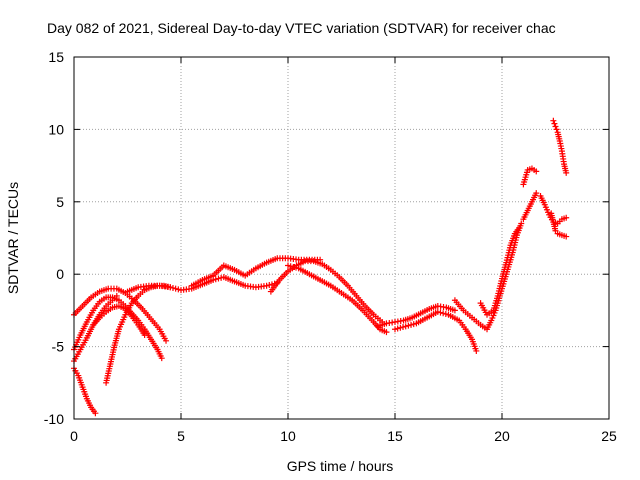 The image size is (640, 480). What do you see at coordinates (502, 436) in the screenshot?
I see `x-tick-label: 20` at bounding box center [502, 436].